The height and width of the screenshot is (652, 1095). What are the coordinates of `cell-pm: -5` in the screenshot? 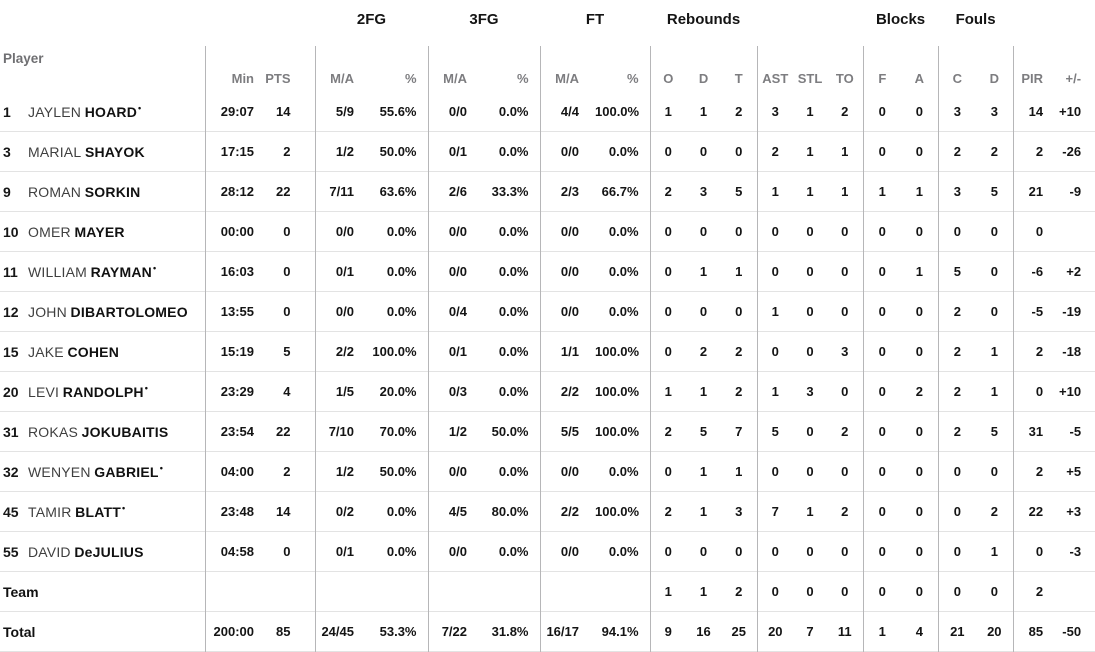 It's located at (1075, 431).